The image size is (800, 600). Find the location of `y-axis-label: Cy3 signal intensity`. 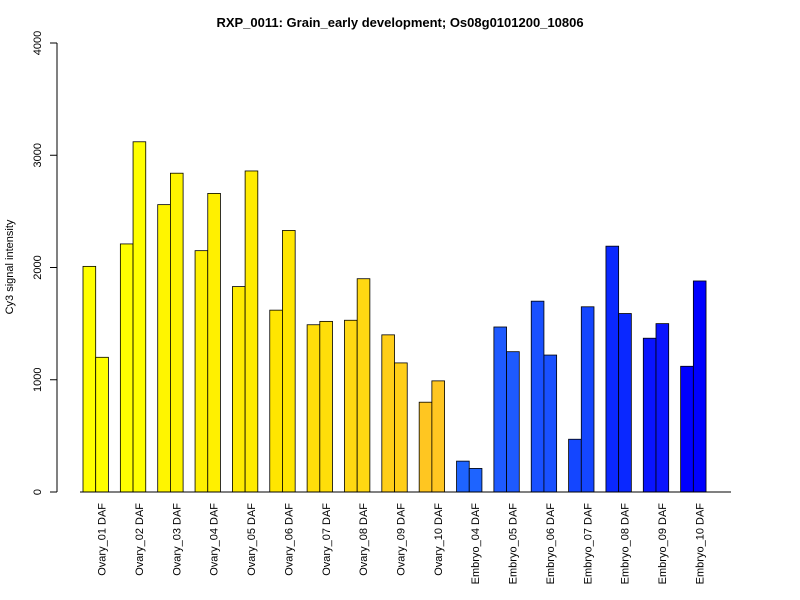

y-axis-label: Cy3 signal intensity is located at coordinates (10, 266).